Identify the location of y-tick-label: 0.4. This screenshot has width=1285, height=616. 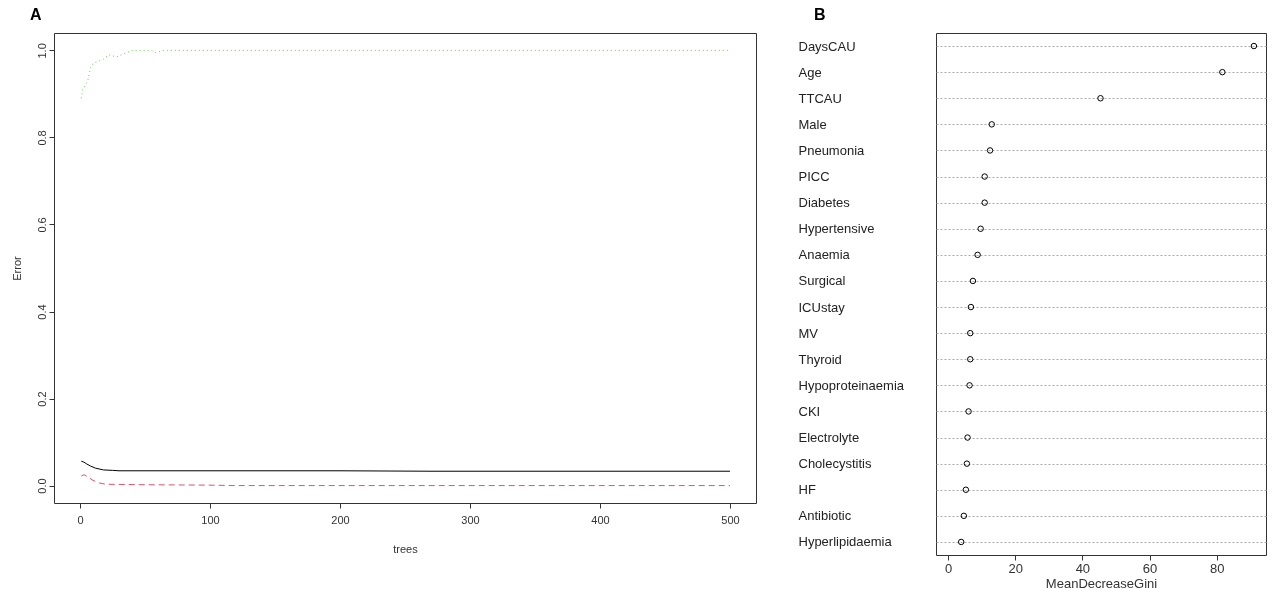
(41, 312).